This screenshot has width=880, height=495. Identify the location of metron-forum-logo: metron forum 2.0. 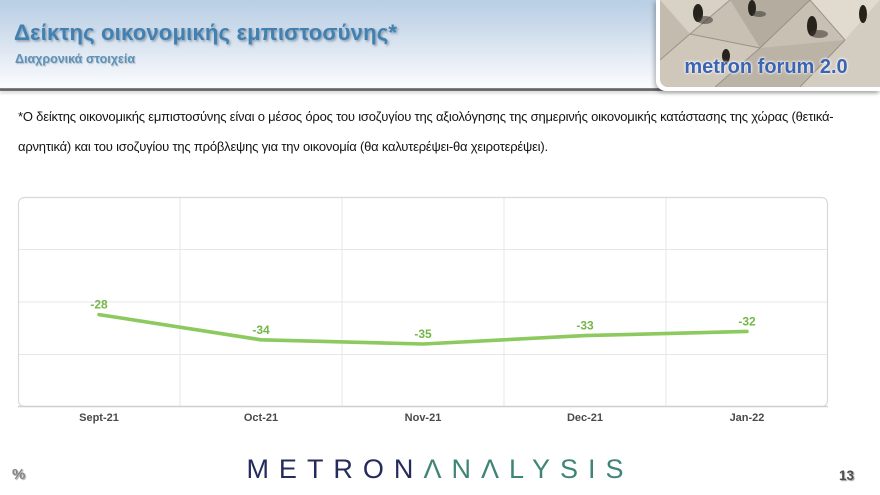
(768, 45).